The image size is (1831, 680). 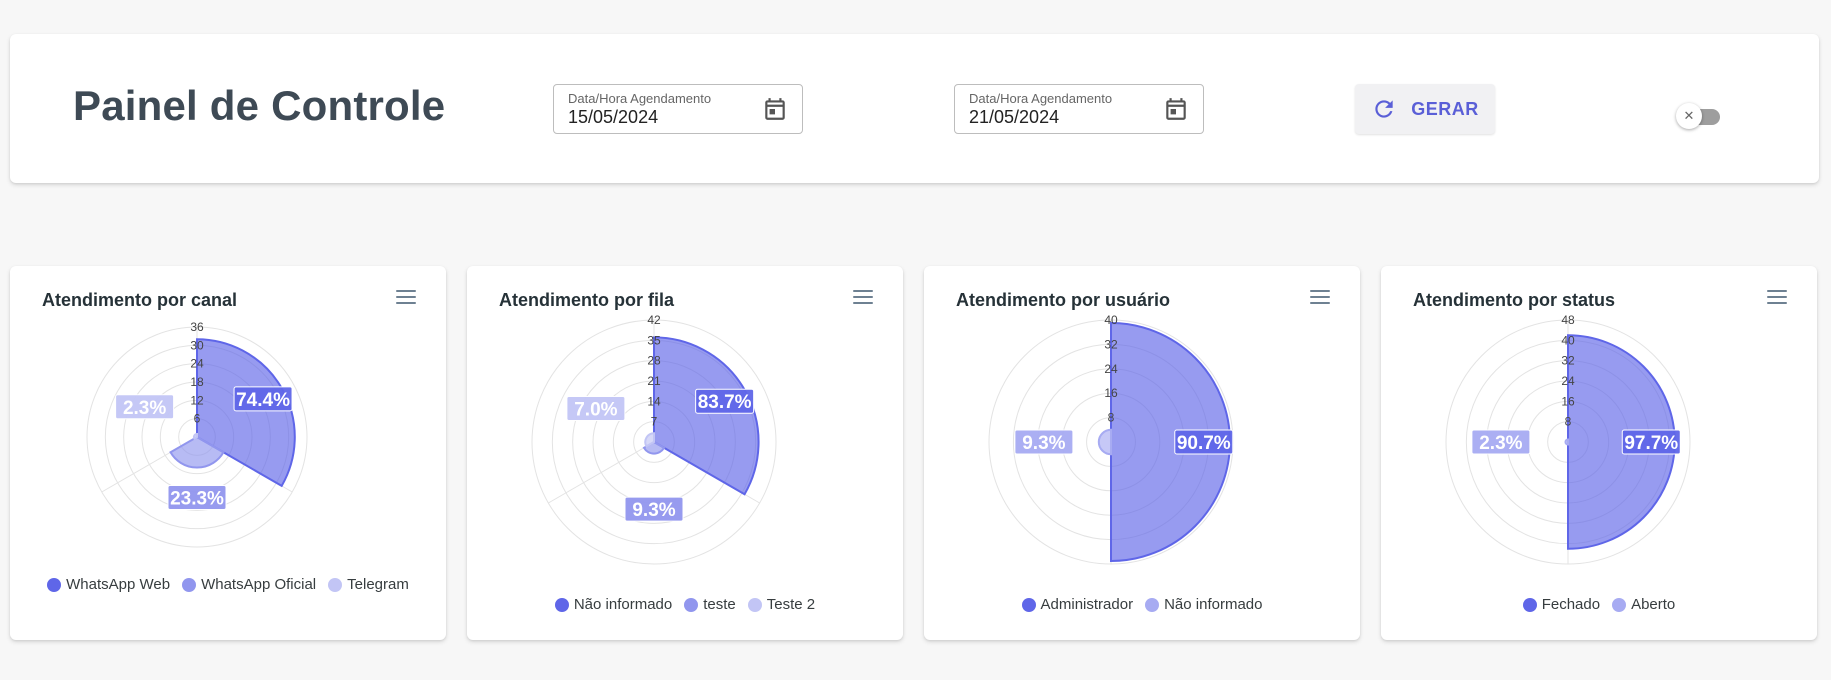 I want to click on legend-label: Teste 2, so click(x=791, y=604).